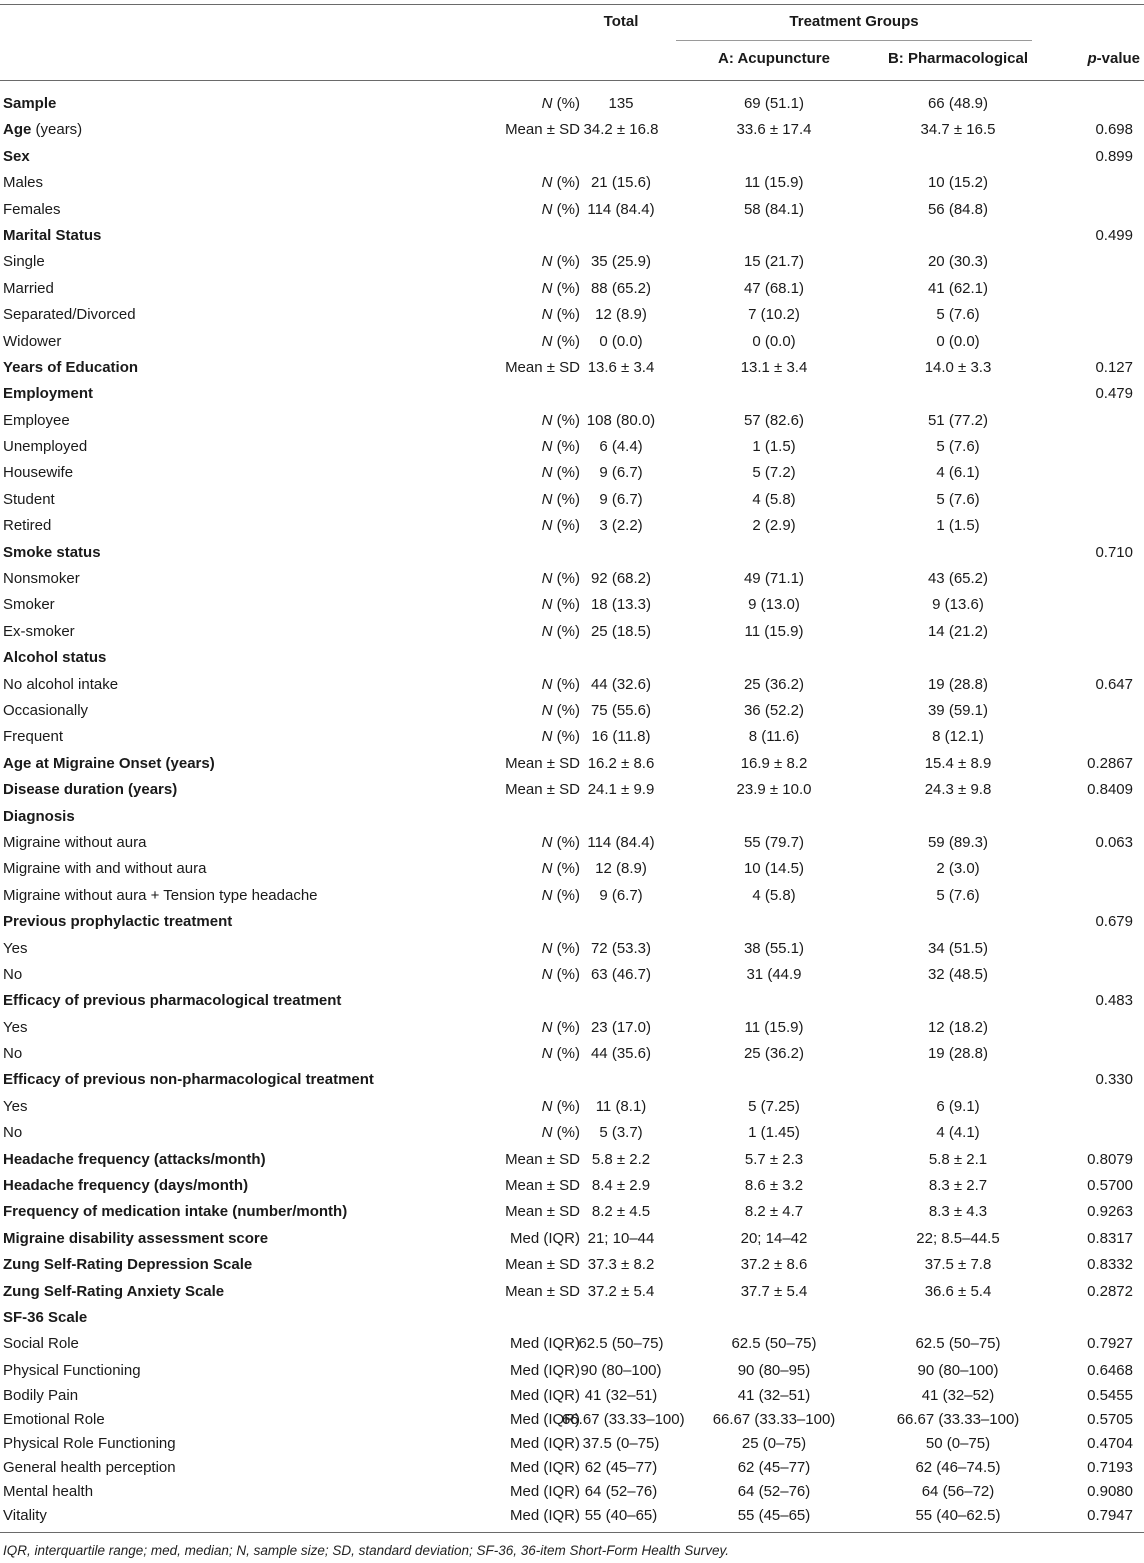 The width and height of the screenshot is (1144, 1563). I want to click on row-label: Smoke status, so click(52, 553).